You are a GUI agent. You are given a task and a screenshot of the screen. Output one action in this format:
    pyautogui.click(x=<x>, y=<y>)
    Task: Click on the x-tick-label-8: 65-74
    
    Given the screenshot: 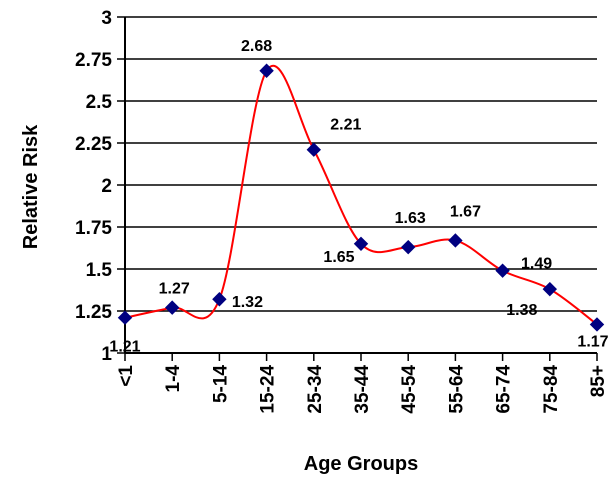 What is the action you would take?
    pyautogui.click(x=504, y=389)
    